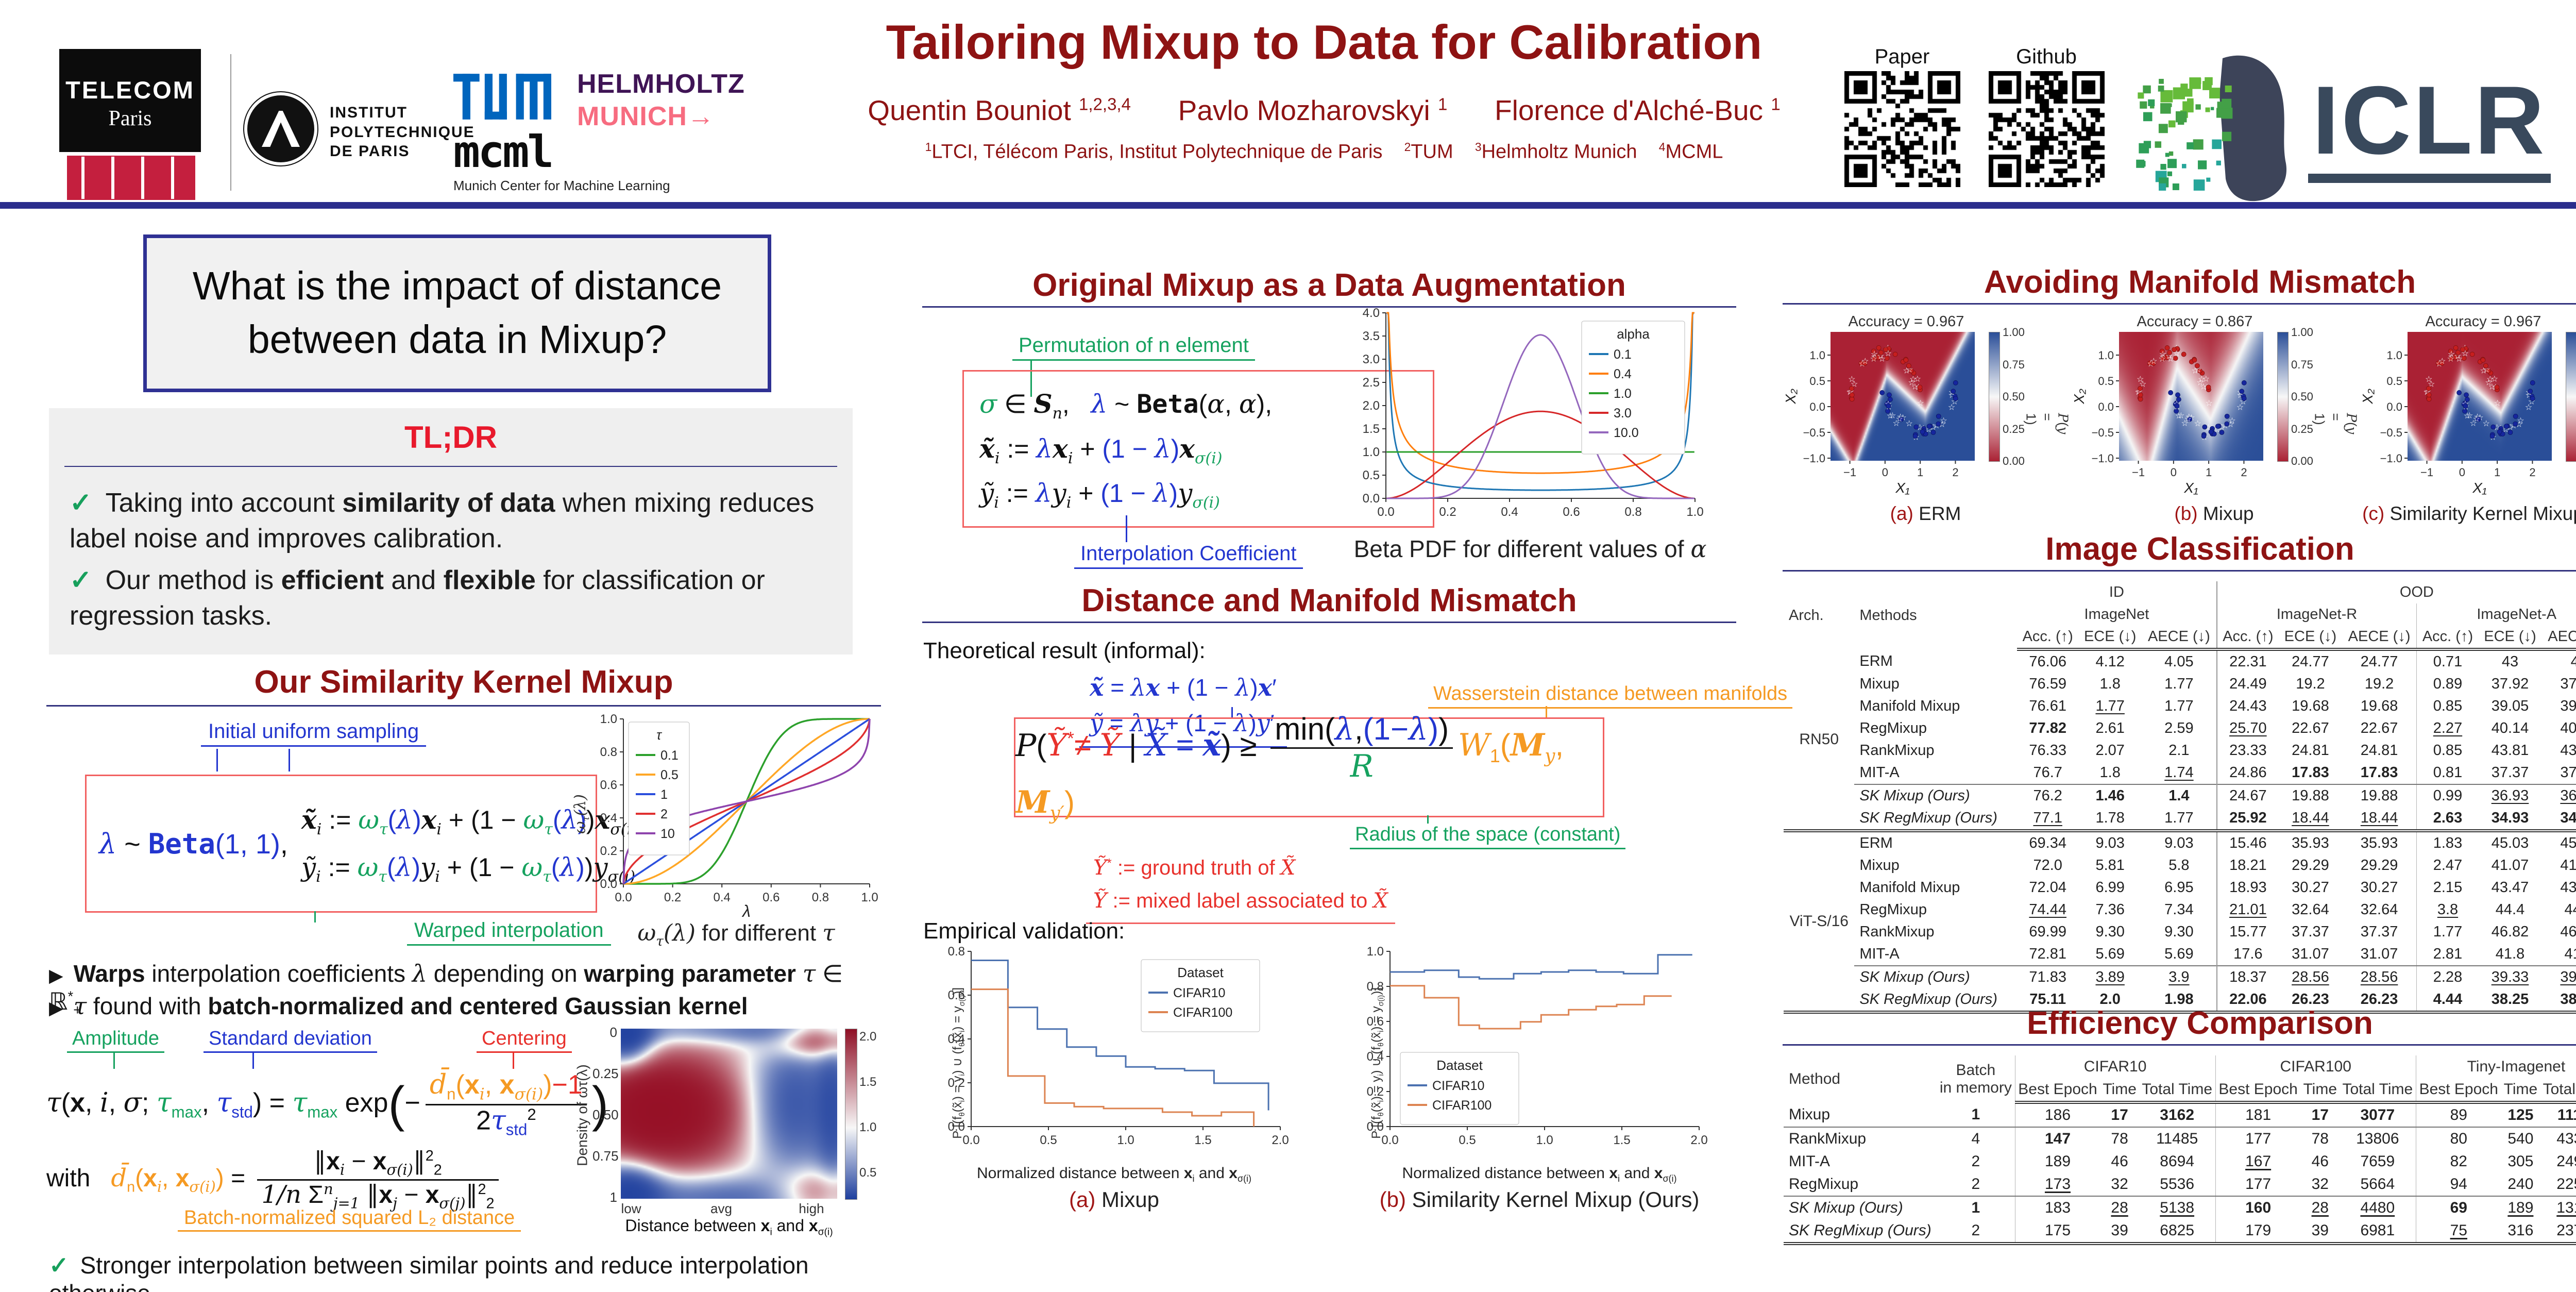 The image size is (2576, 1292). Describe the element at coordinates (1133, 347) in the screenshot. I see `annotation-permutation: Permutation of n element` at that location.